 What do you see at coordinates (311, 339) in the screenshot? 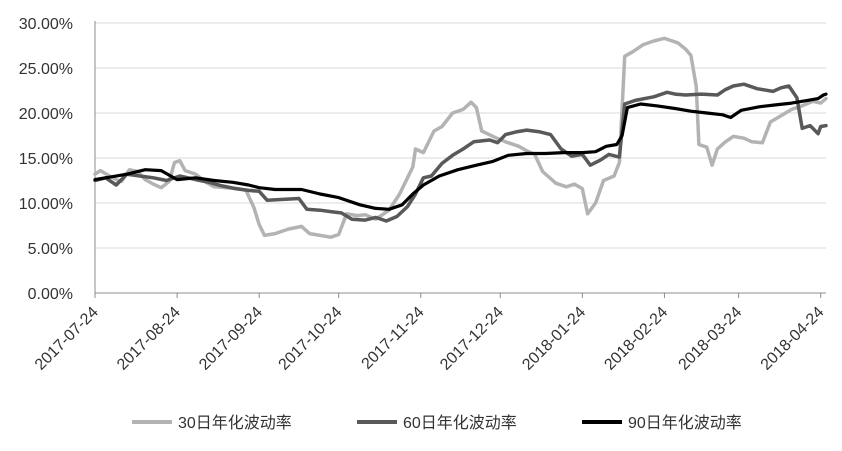
I see `x-tick-label: 2017-10-24` at bounding box center [311, 339].